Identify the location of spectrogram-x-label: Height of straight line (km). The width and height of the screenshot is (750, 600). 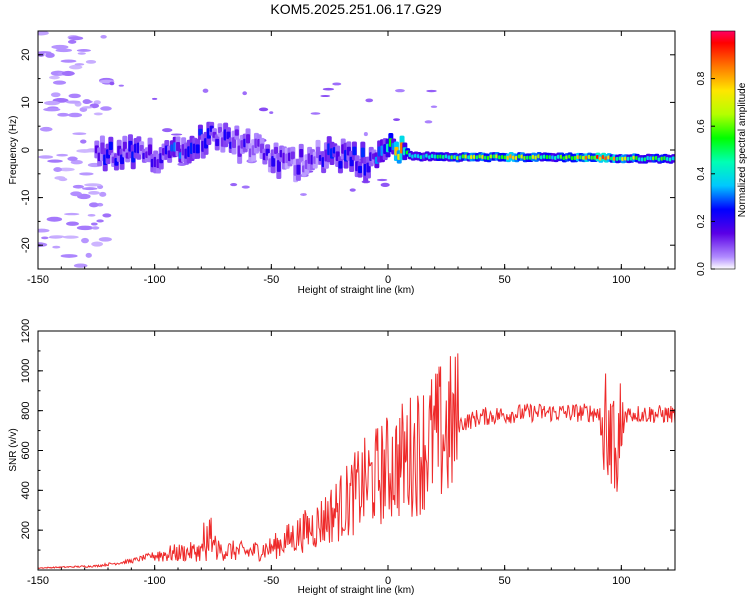
(356, 290).